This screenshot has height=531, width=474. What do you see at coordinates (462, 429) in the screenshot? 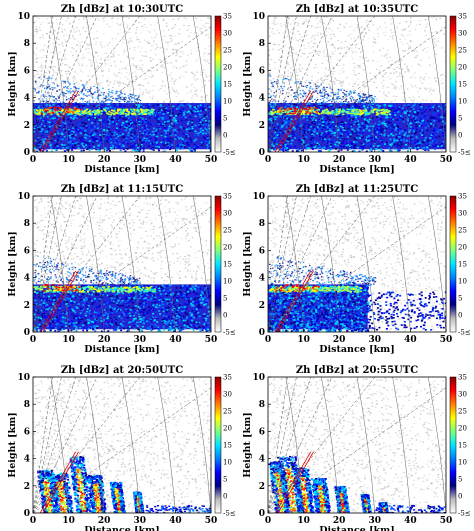
I see `colorbar-tick-label: 20` at bounding box center [462, 429].